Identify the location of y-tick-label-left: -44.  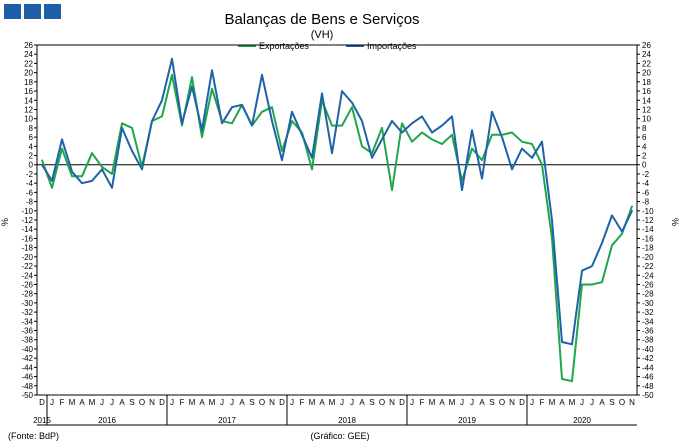
(27, 367).